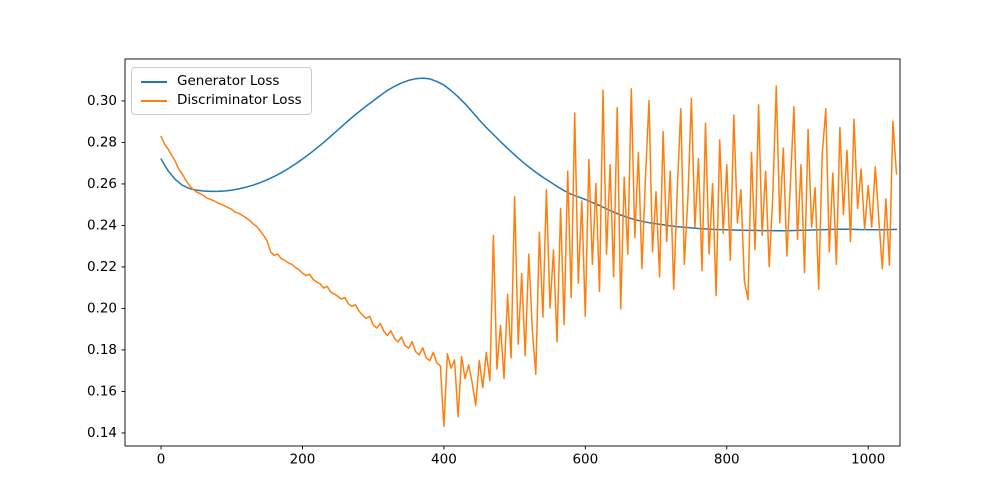 Image resolution: width=1000 pixels, height=500 pixels. Describe the element at coordinates (102, 350) in the screenshot. I see `y-tick-label: 0.18` at that location.